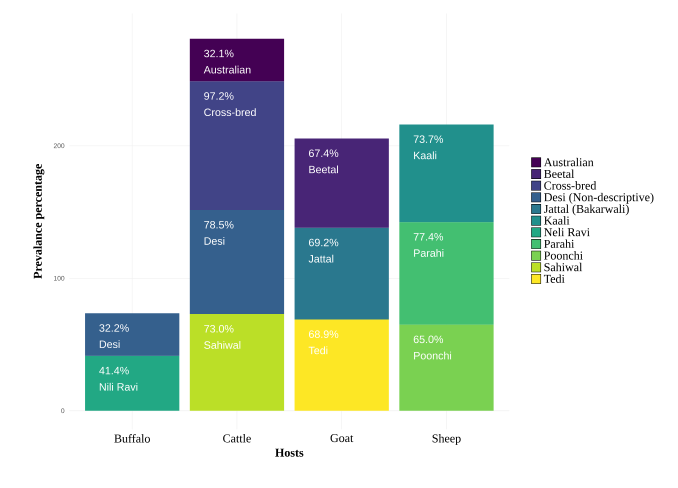 The height and width of the screenshot is (488, 678). Describe the element at coordinates (323, 153) in the screenshot. I see `data-label: 67.4%` at that location.